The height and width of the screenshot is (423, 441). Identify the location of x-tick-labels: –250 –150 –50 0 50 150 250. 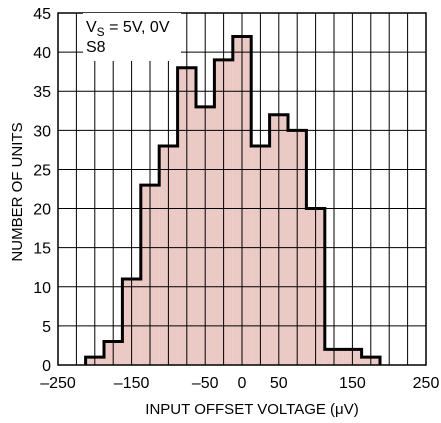
(239, 383).